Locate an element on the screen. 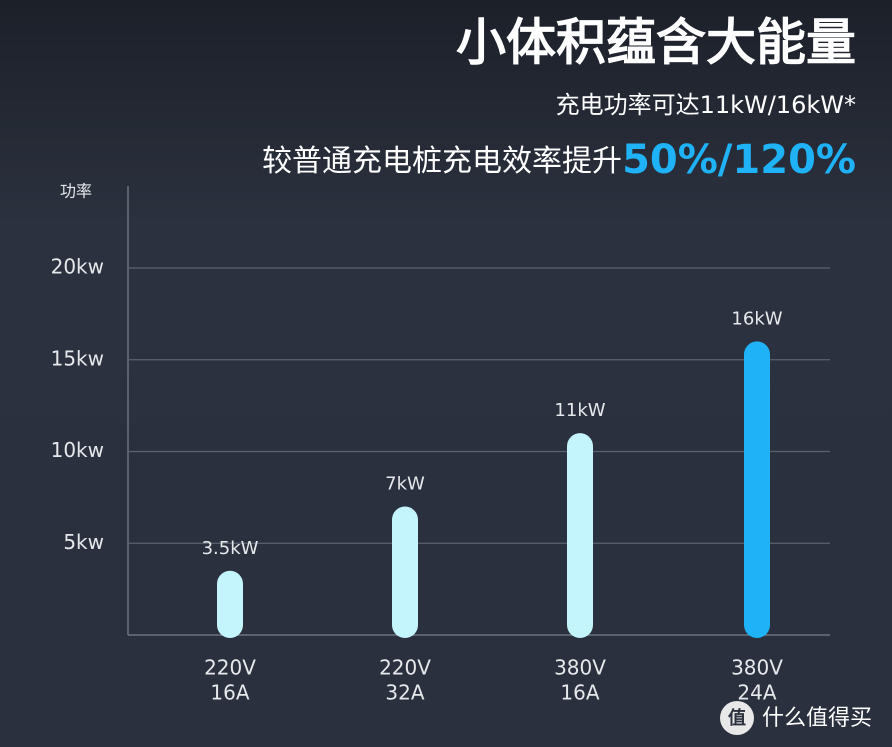 Image resolution: width=892 pixels, height=747 pixels. headline-highlight: 50%/120% is located at coordinates (739, 160).